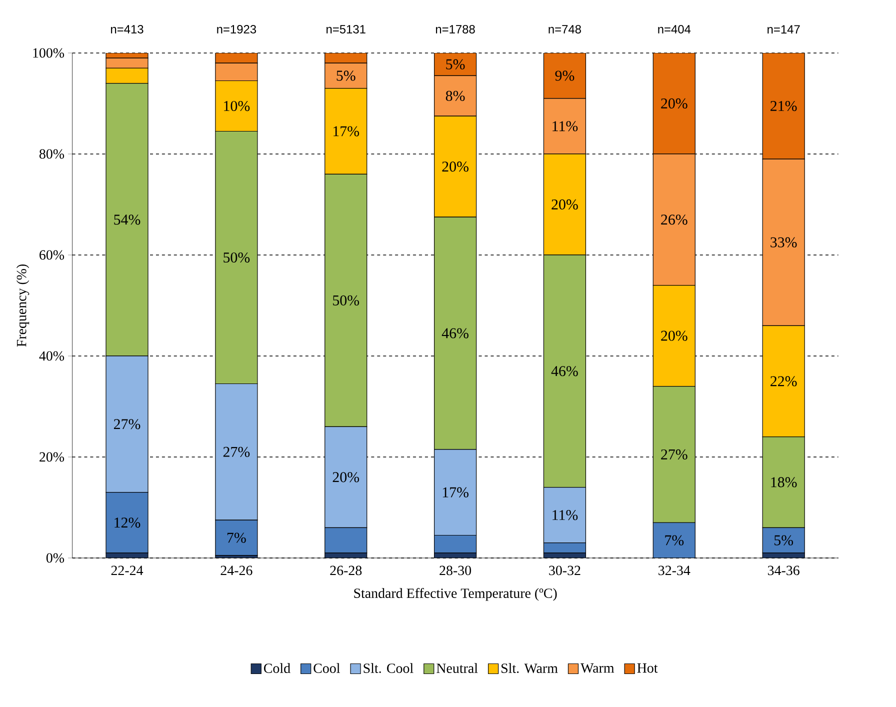 The image size is (896, 707). I want to click on data-label: 54%, so click(127, 219).